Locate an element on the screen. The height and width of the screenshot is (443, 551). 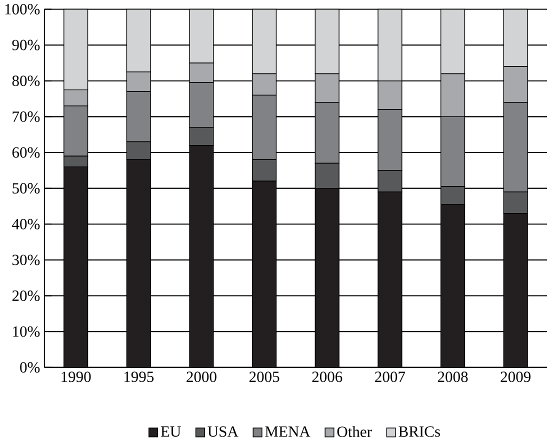
y-tick-label: 100% is located at coordinates (22, 9).